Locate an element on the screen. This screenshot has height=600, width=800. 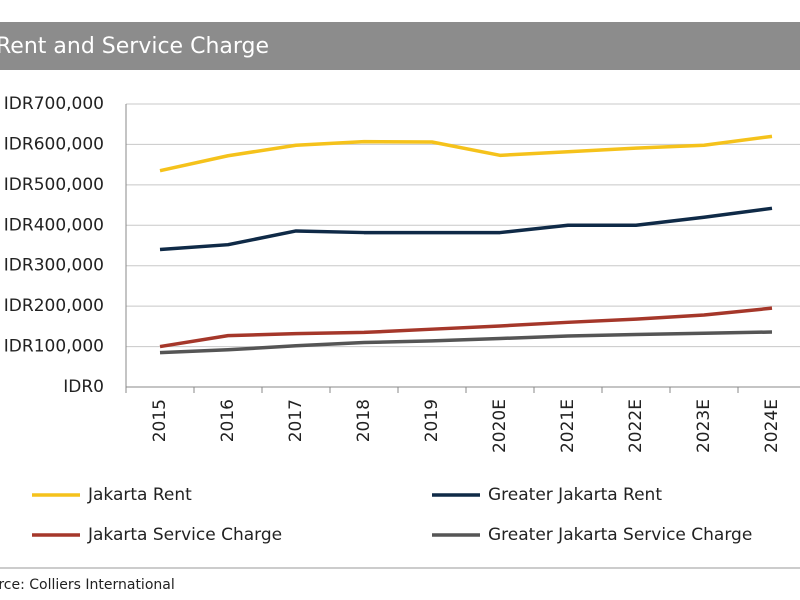
chart-title: Rent and Service Charge is located at coordinates (134, 46).